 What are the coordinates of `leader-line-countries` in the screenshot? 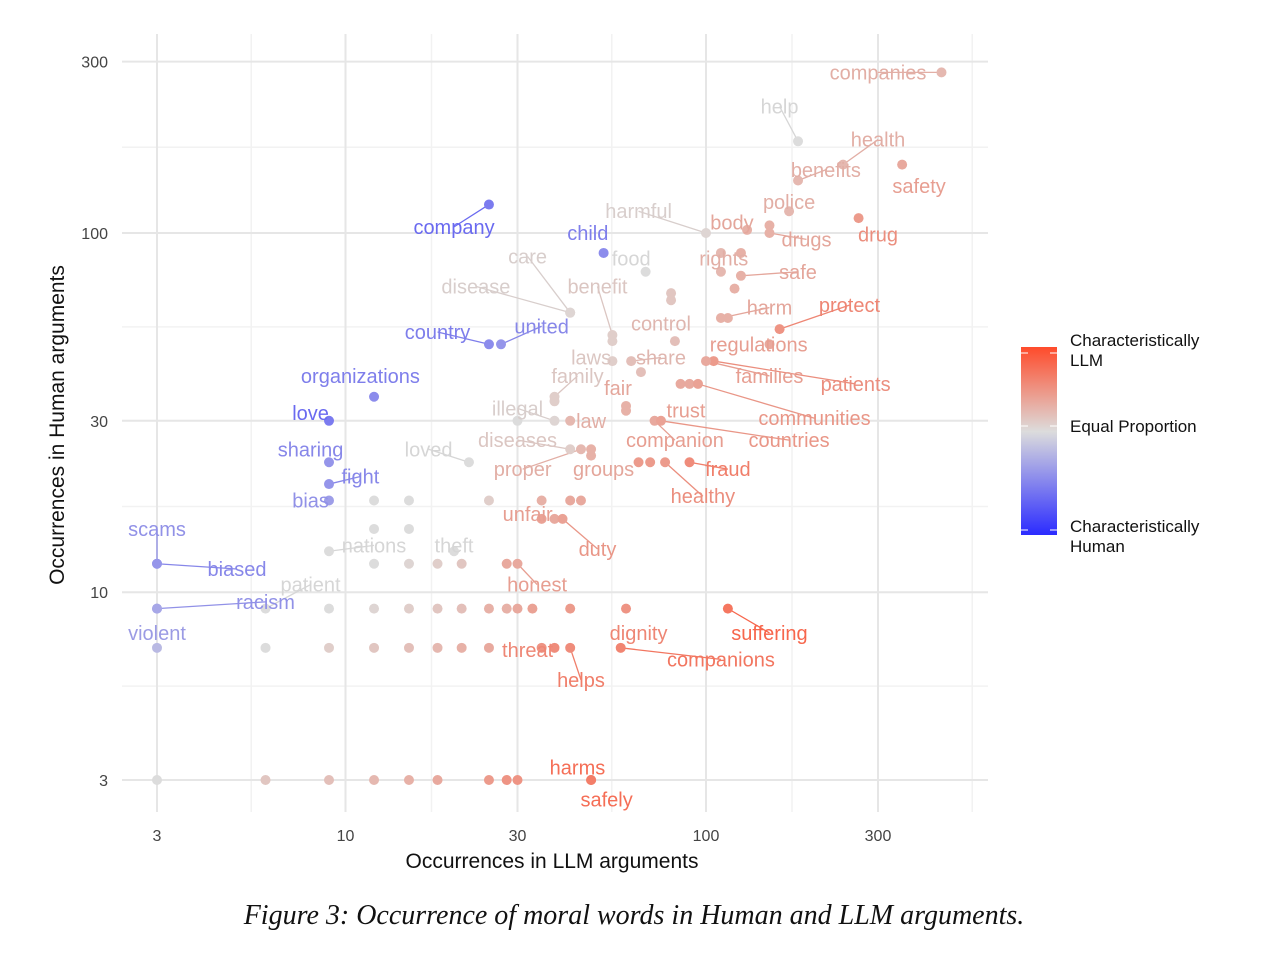 It's located at (725, 430).